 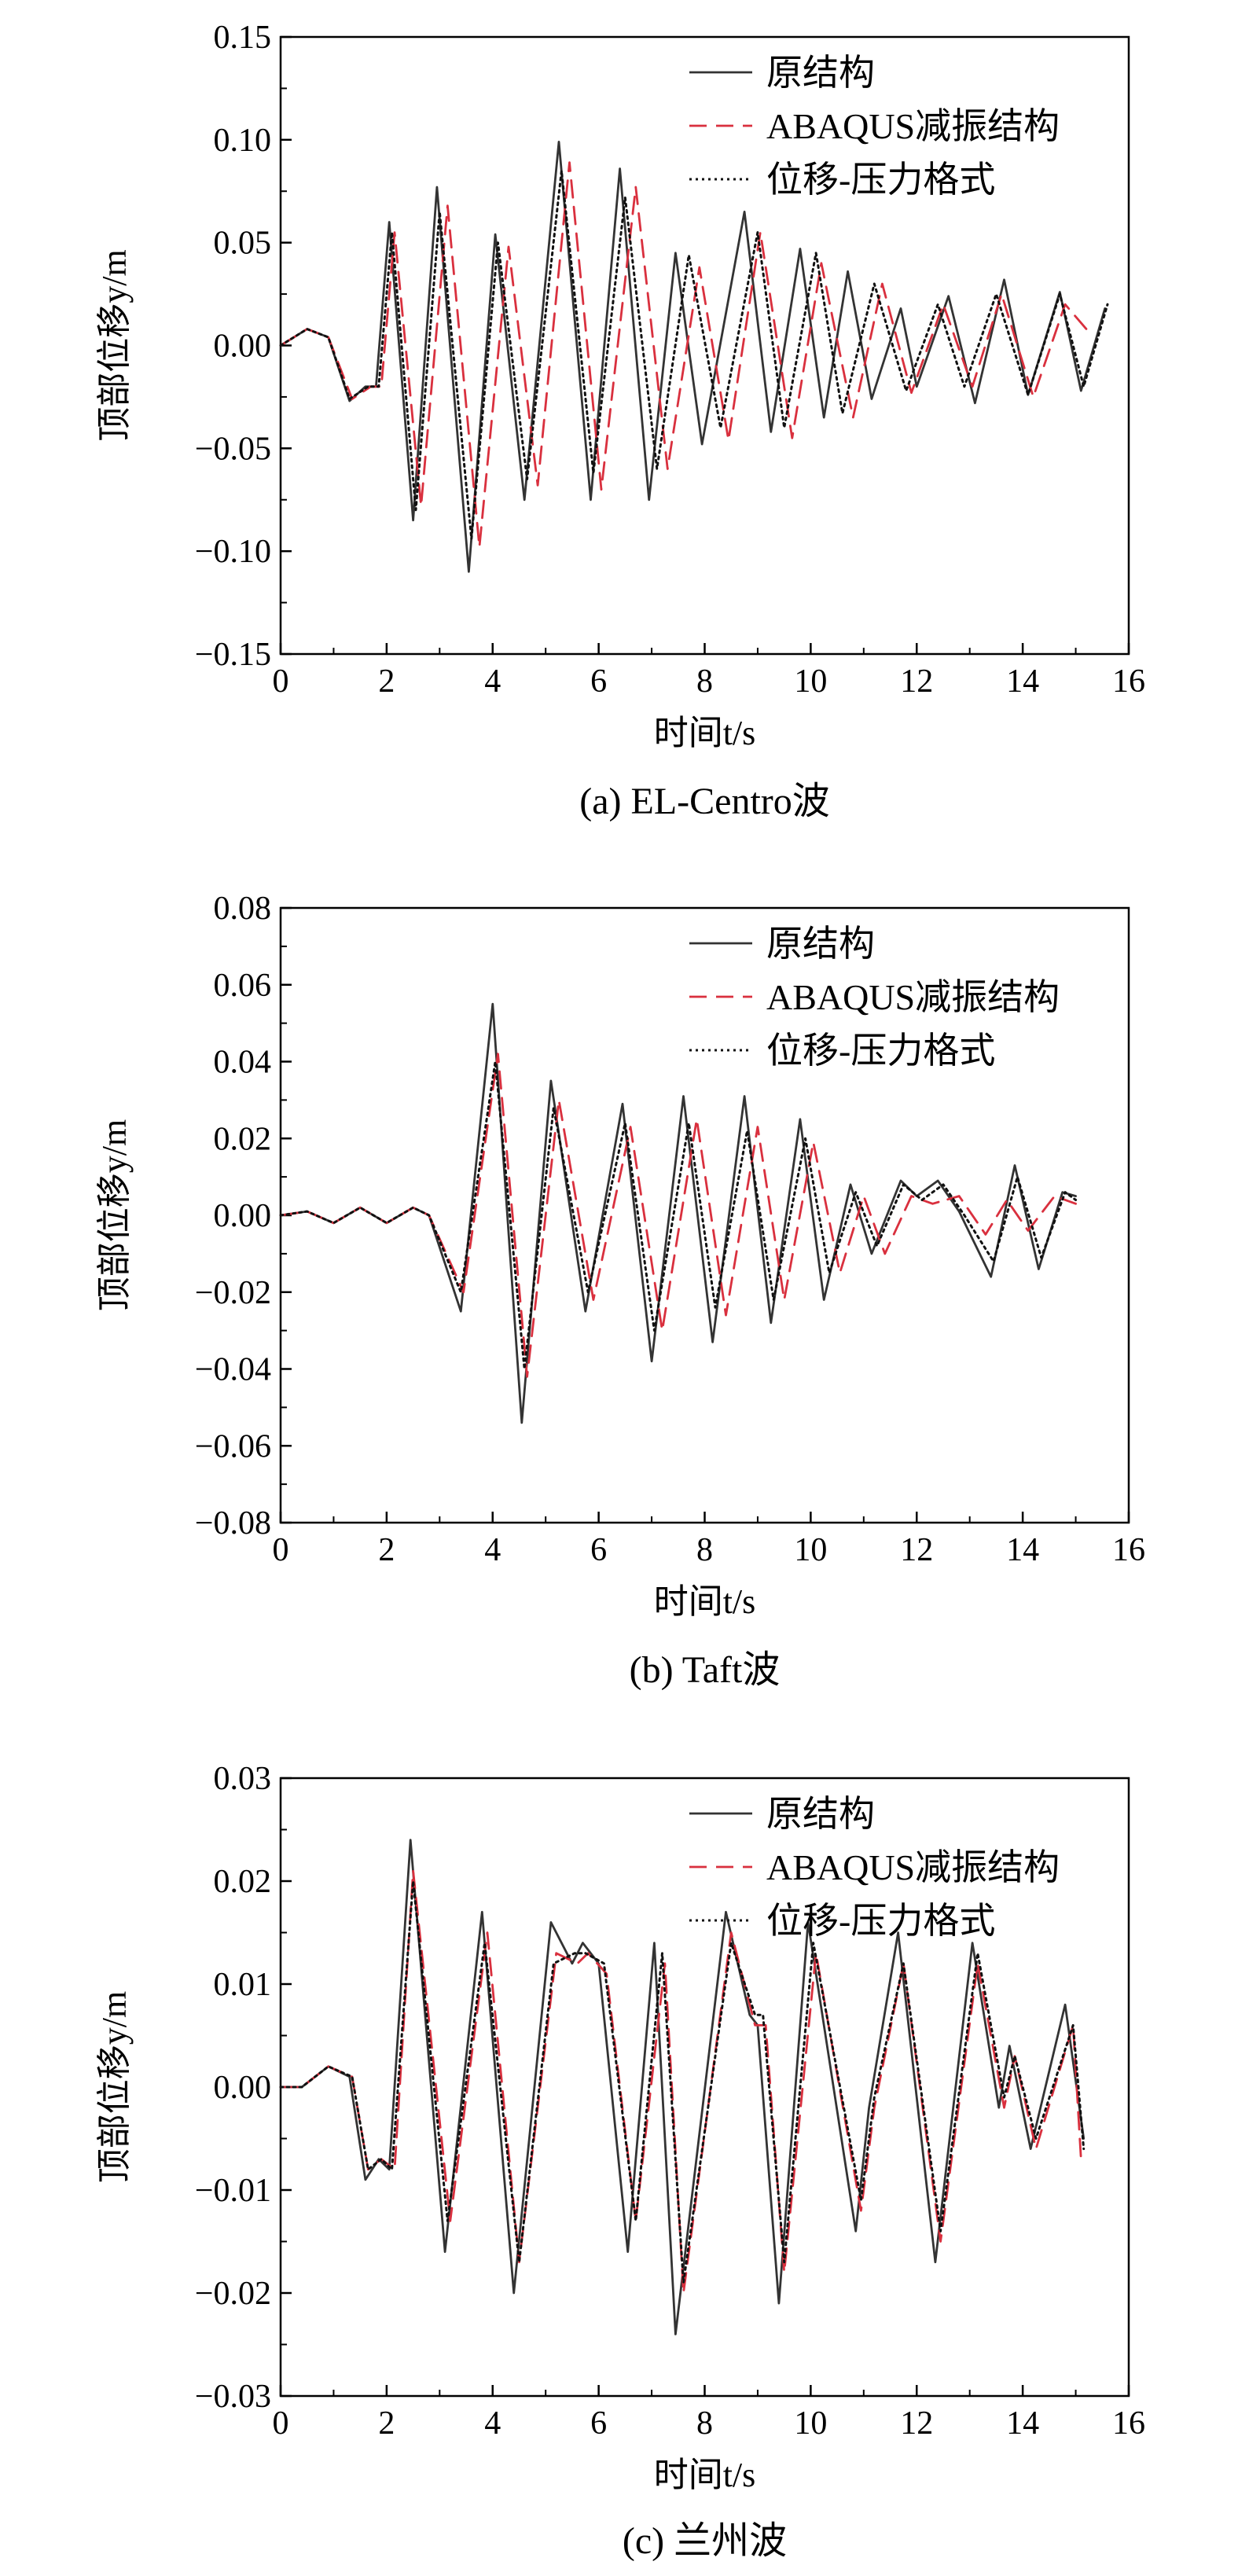 What do you see at coordinates (243, 909) in the screenshot?
I see `y-tick-label: 0.08` at bounding box center [243, 909].